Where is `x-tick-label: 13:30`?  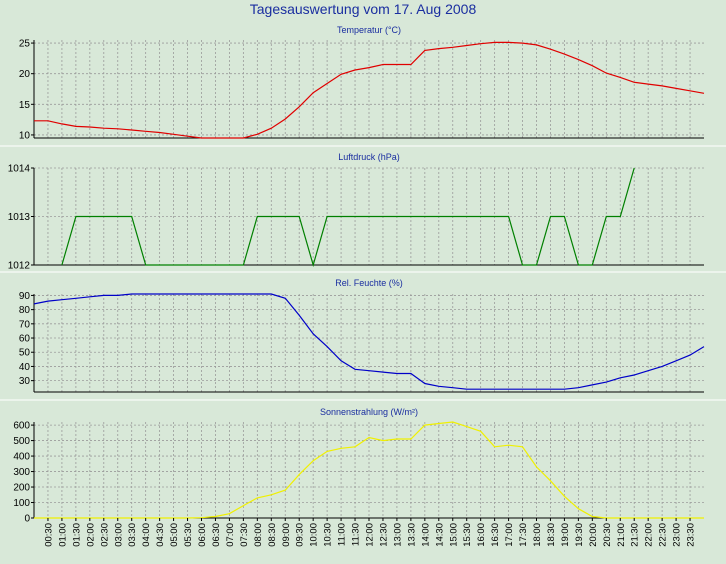 x-tick-label: 13:30 is located at coordinates (411, 535).